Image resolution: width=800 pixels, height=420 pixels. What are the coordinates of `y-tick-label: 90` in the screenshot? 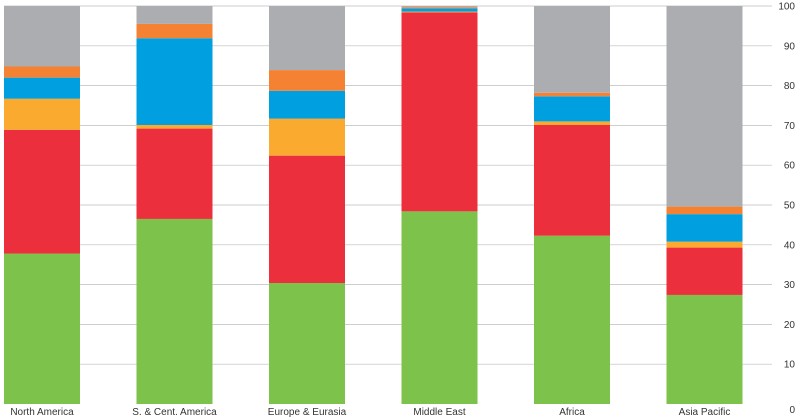 It's located at (790, 46).